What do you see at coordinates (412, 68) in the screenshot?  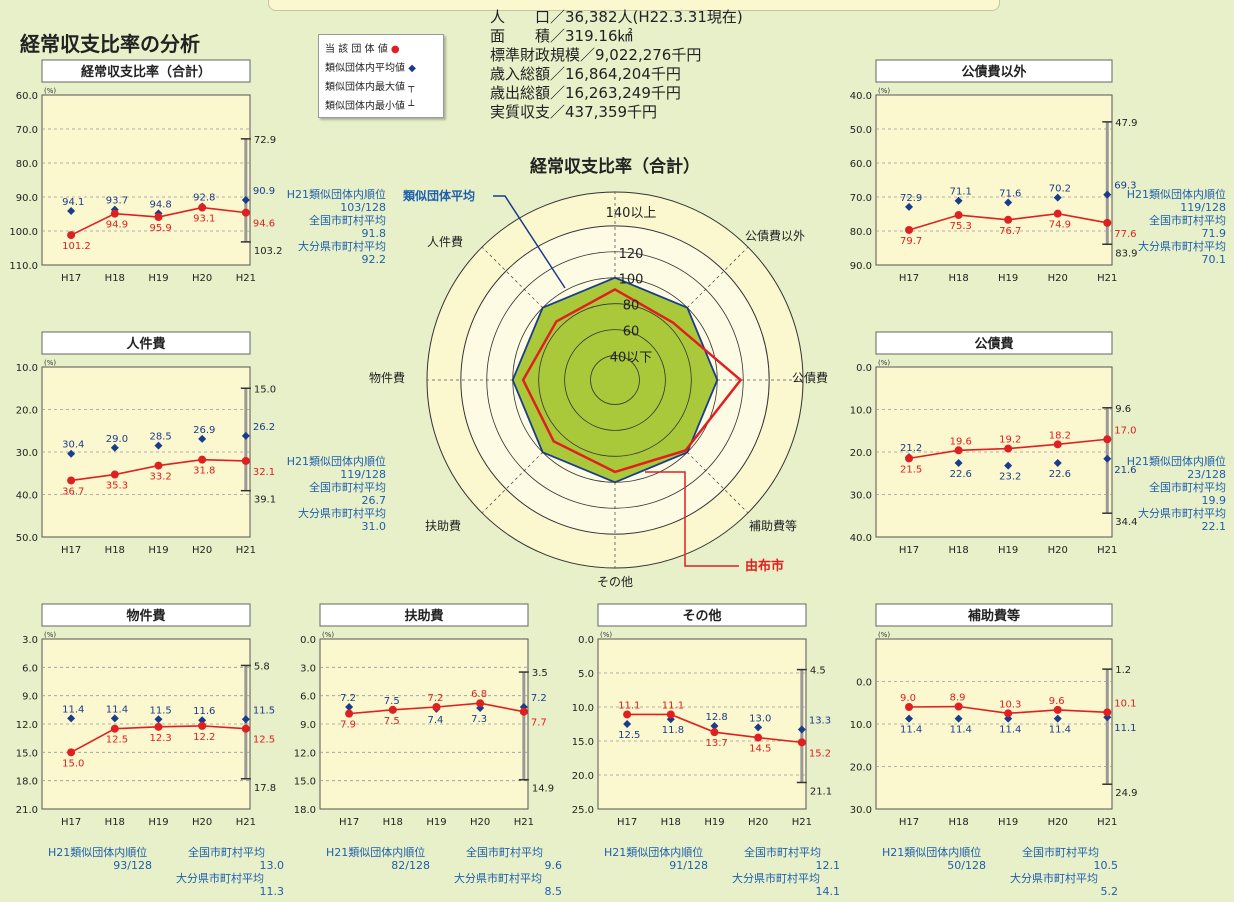 I see `legend-mark-avg-icon: ◆` at bounding box center [412, 68].